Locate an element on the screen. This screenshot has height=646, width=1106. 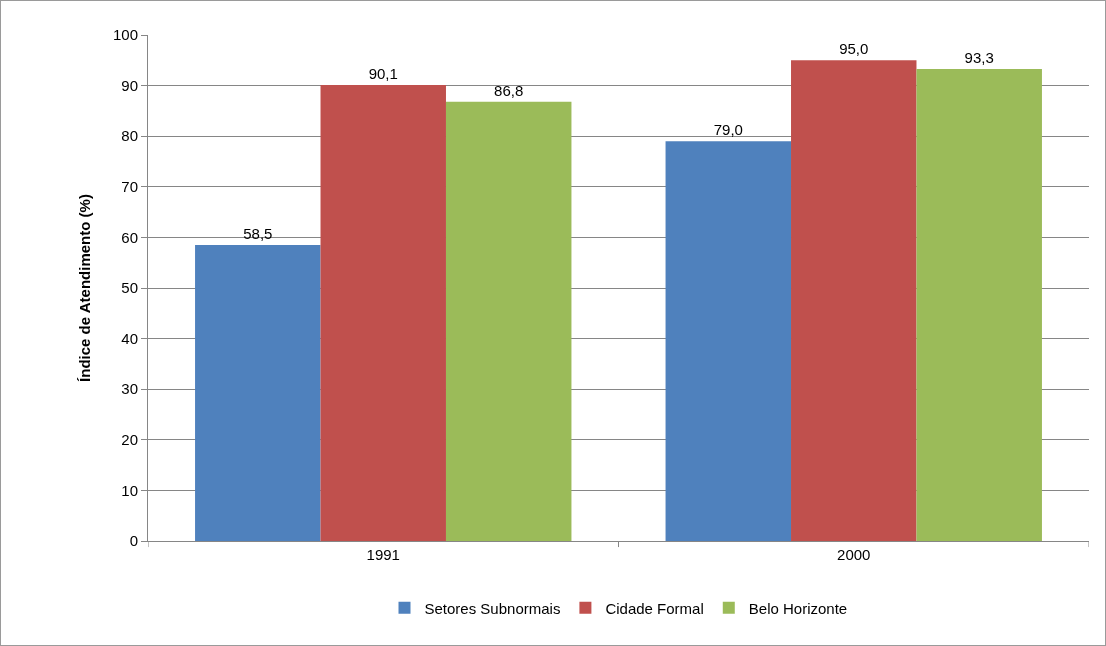
y-tick-label: 90 is located at coordinates (129, 85).